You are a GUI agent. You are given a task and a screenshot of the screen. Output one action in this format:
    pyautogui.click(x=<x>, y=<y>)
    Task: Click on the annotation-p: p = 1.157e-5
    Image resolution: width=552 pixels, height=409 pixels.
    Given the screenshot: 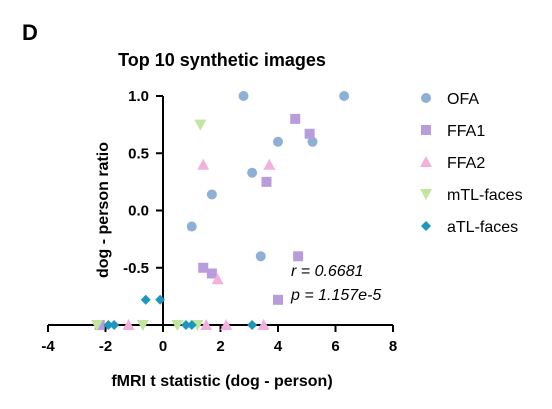 What is the action you would take?
    pyautogui.click(x=335, y=295)
    